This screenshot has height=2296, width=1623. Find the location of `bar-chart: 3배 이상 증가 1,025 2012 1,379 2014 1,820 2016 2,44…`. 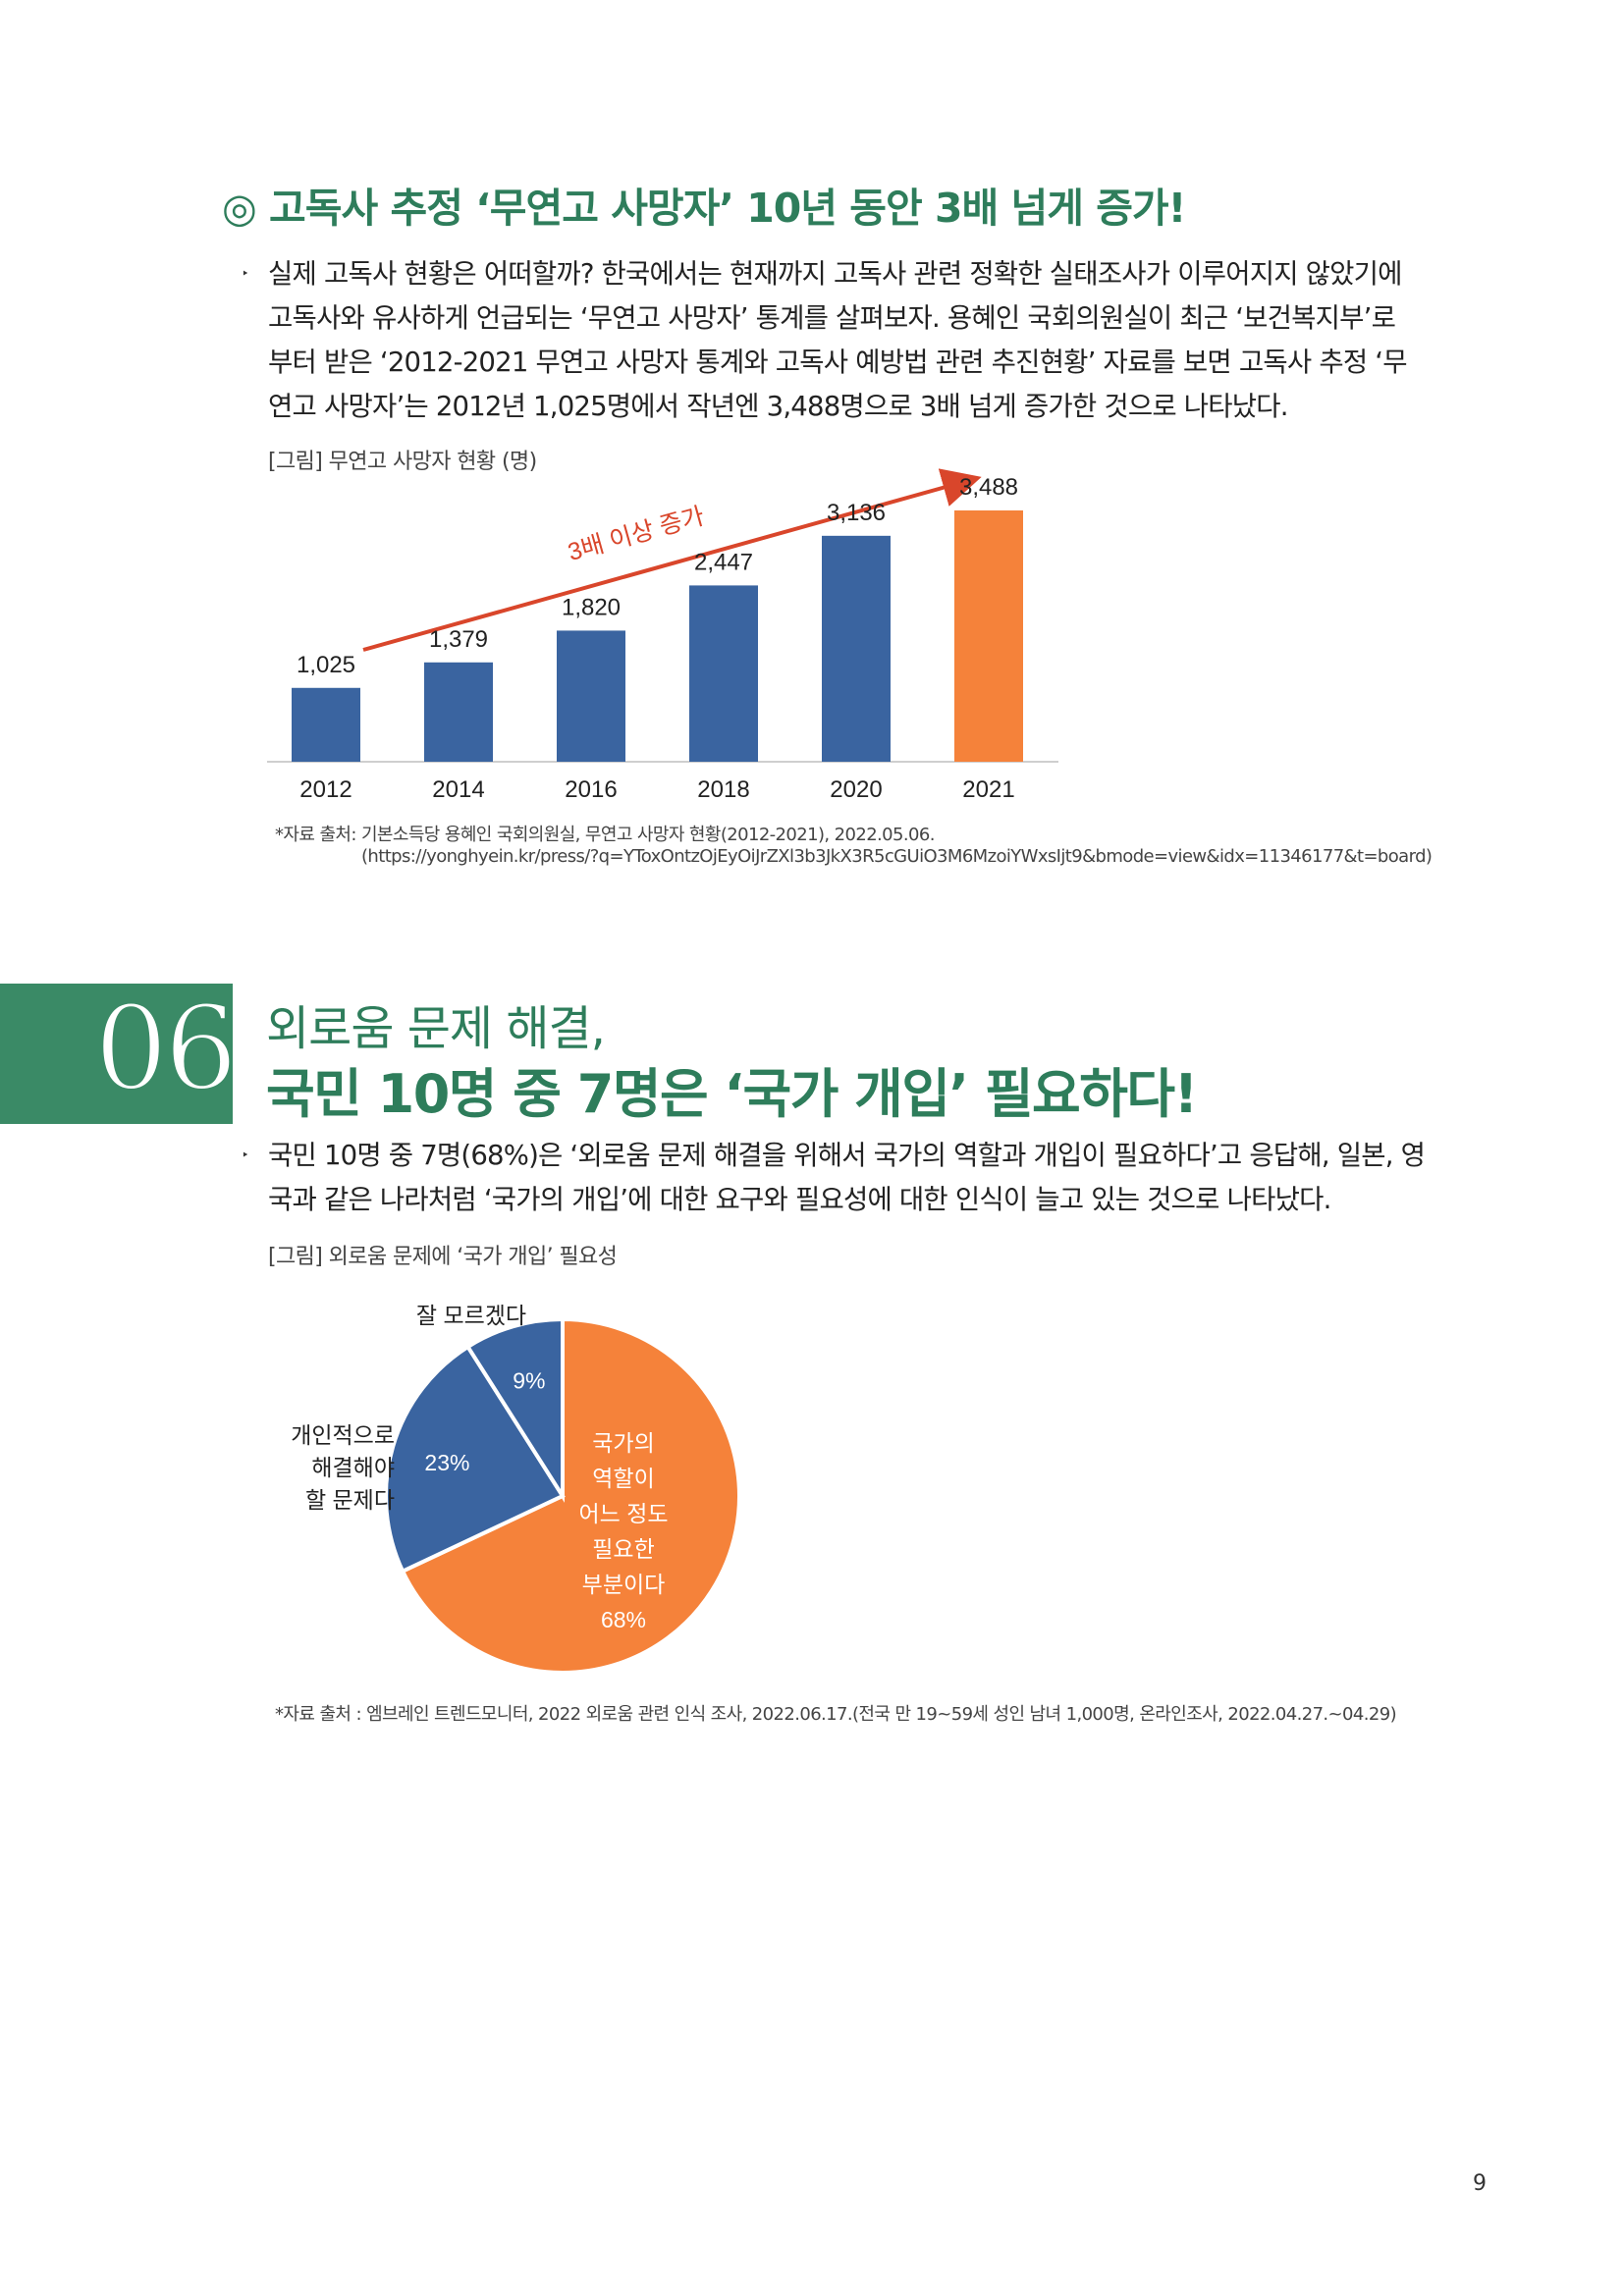

bar-chart: 3배 이상 증가 1,025 2012 1,379 2014 1,820 2016 2,44… is located at coordinates (662, 635).